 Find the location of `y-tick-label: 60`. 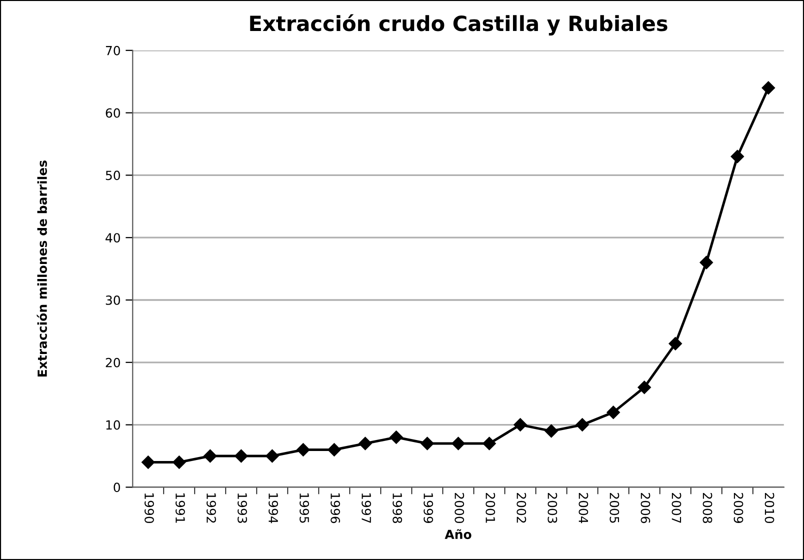

y-tick-label: 60 is located at coordinates (113, 113).